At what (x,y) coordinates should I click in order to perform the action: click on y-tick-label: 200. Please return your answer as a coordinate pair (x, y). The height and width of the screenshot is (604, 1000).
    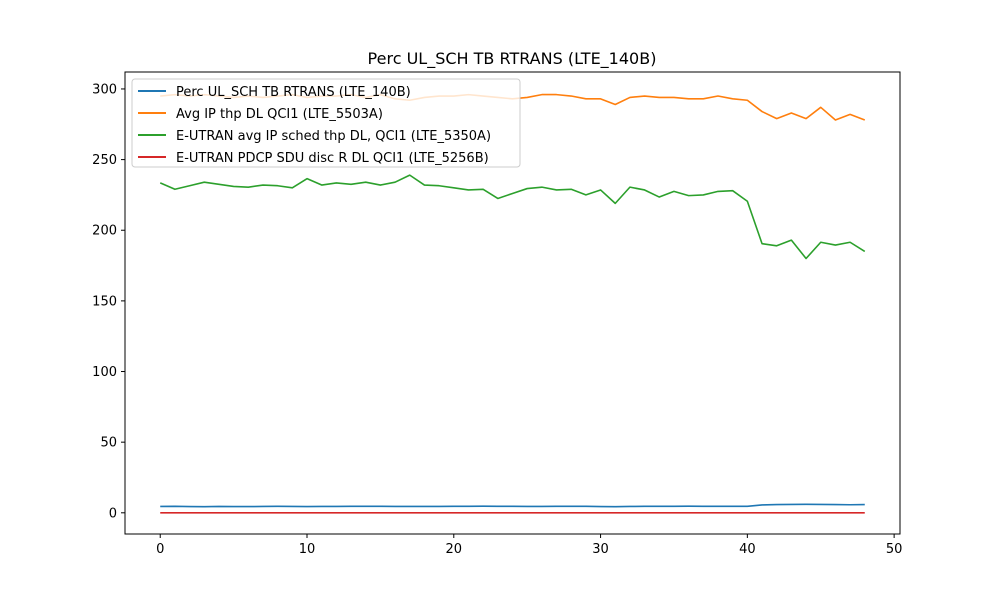
    Looking at the image, I should click on (104, 231).